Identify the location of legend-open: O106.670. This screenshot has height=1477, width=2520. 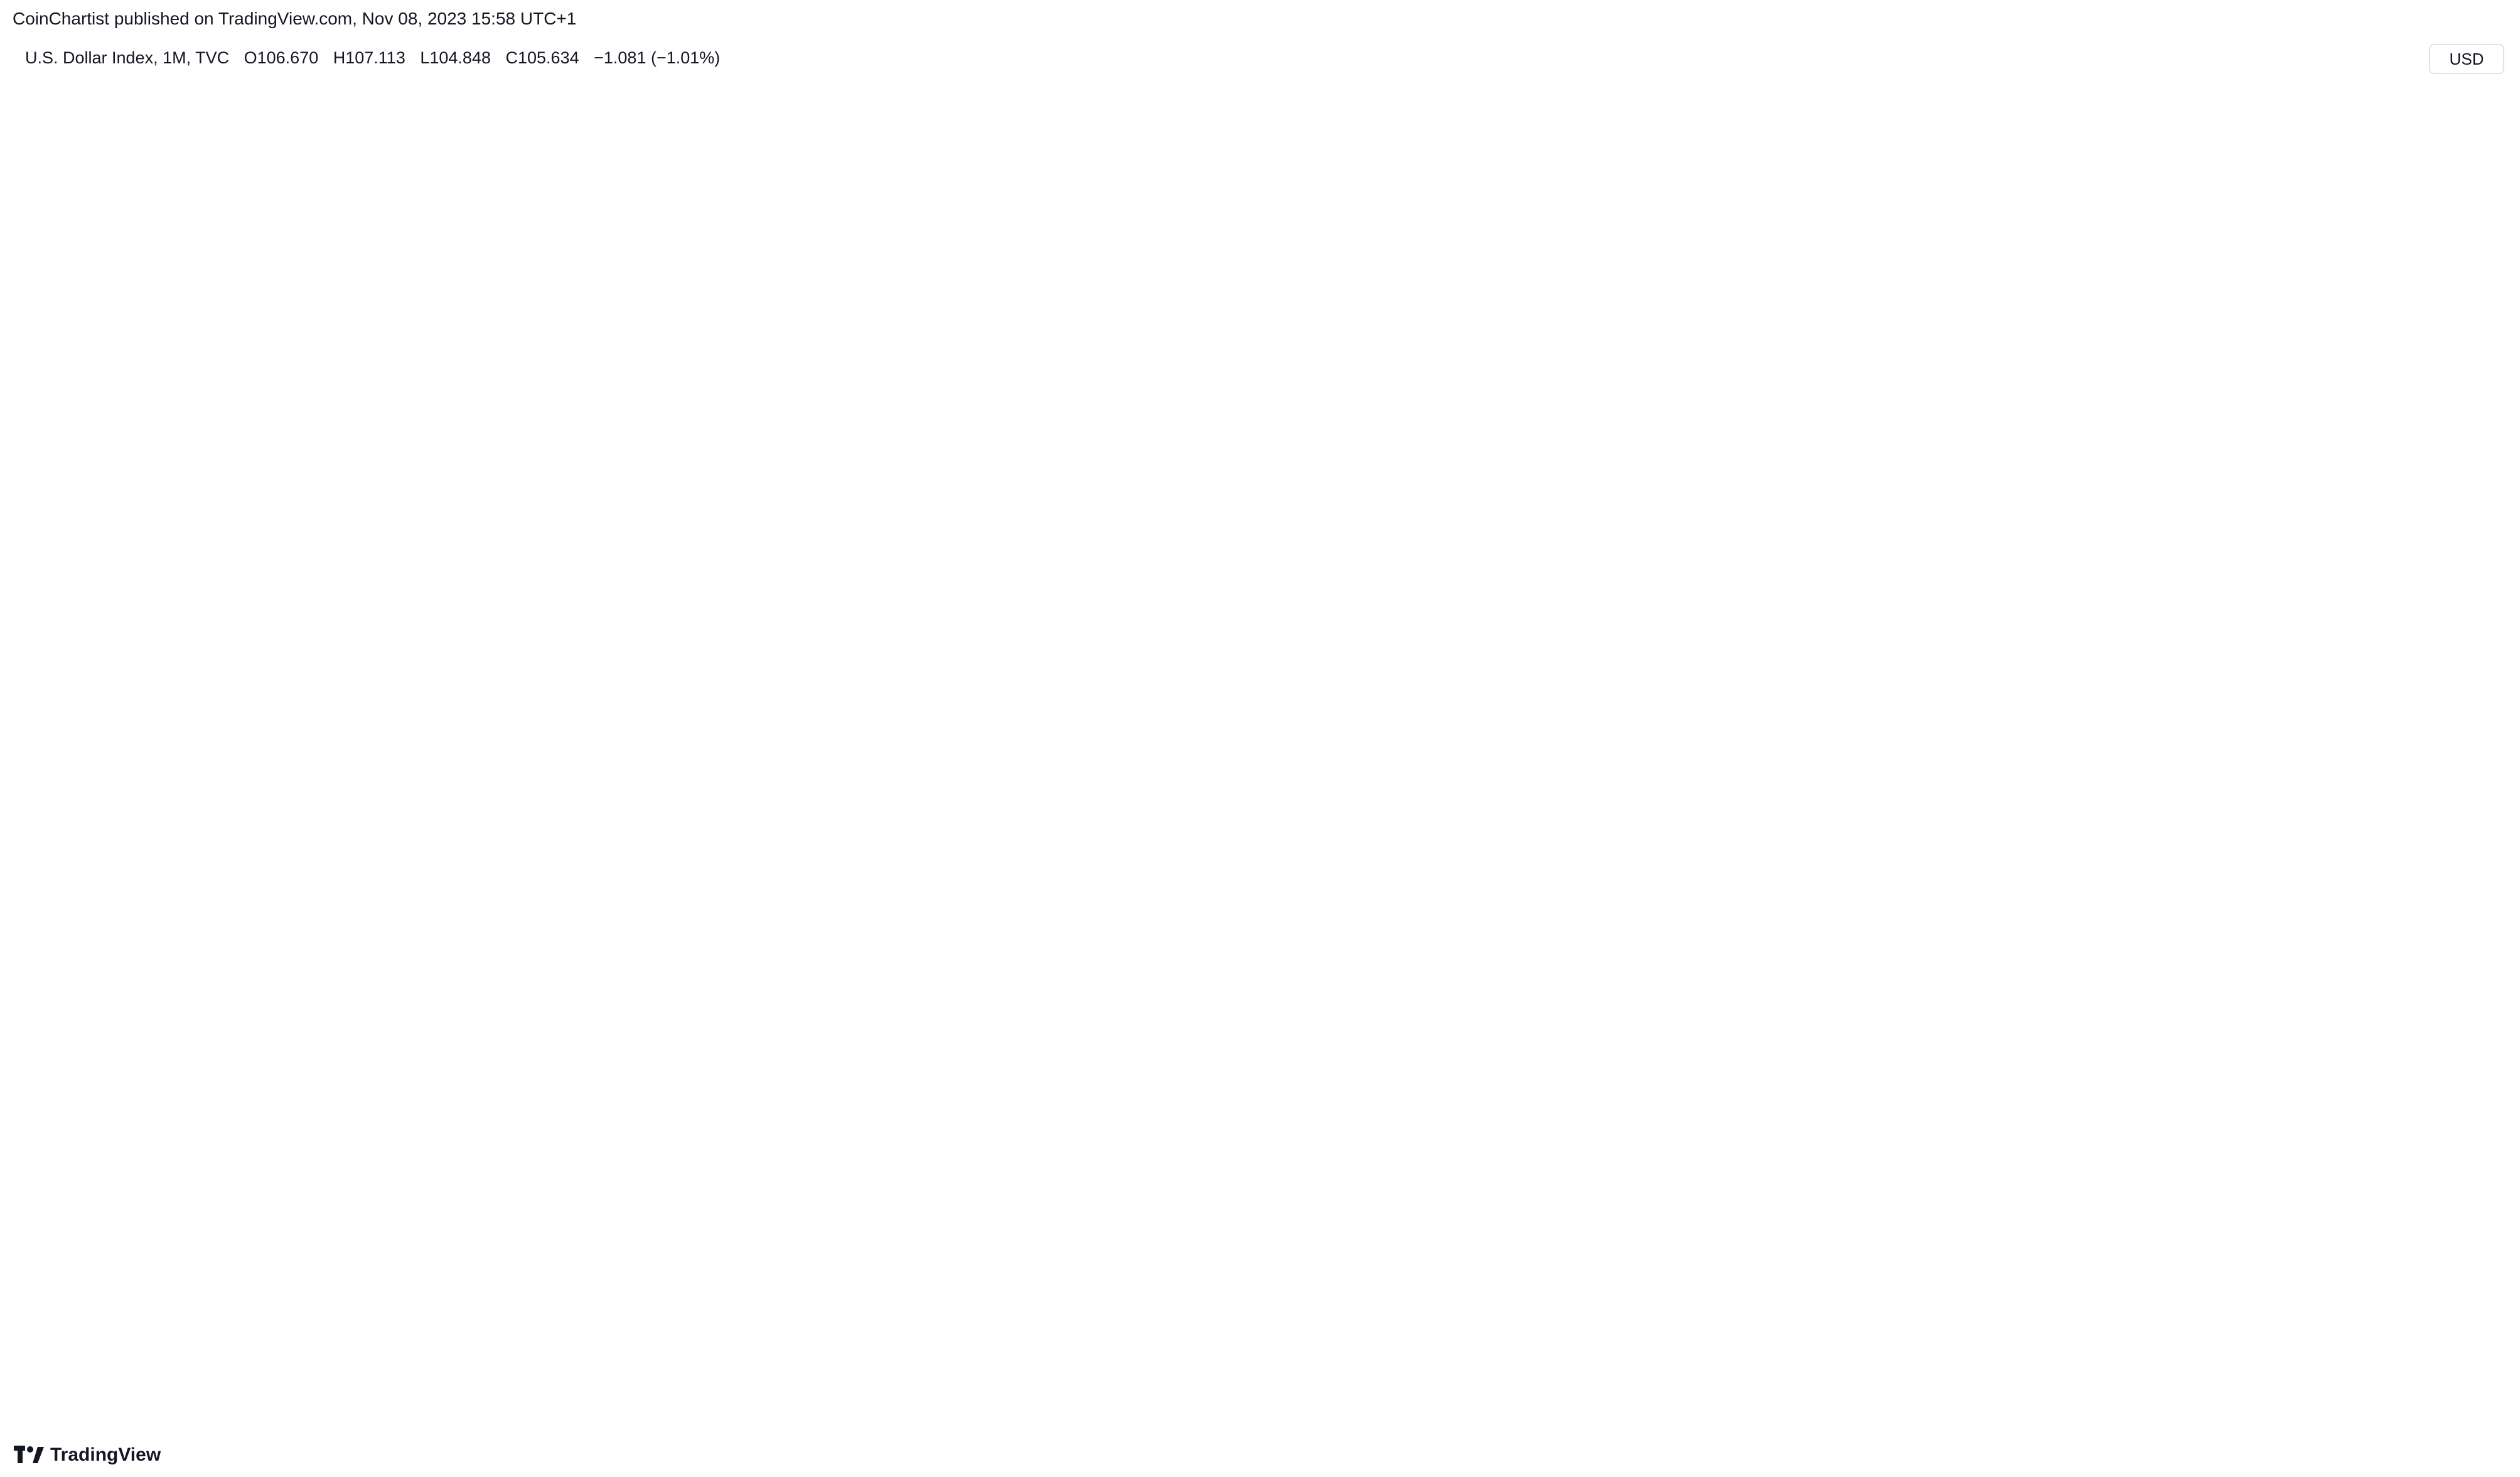
(281, 57).